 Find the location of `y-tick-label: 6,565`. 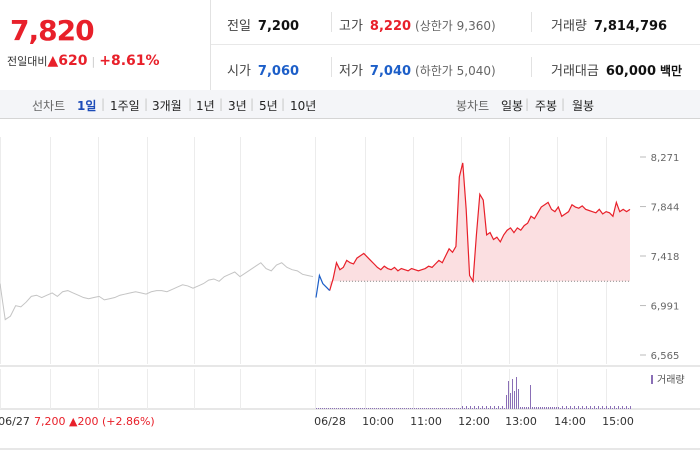

y-tick-label: 6,565 is located at coordinates (665, 356).